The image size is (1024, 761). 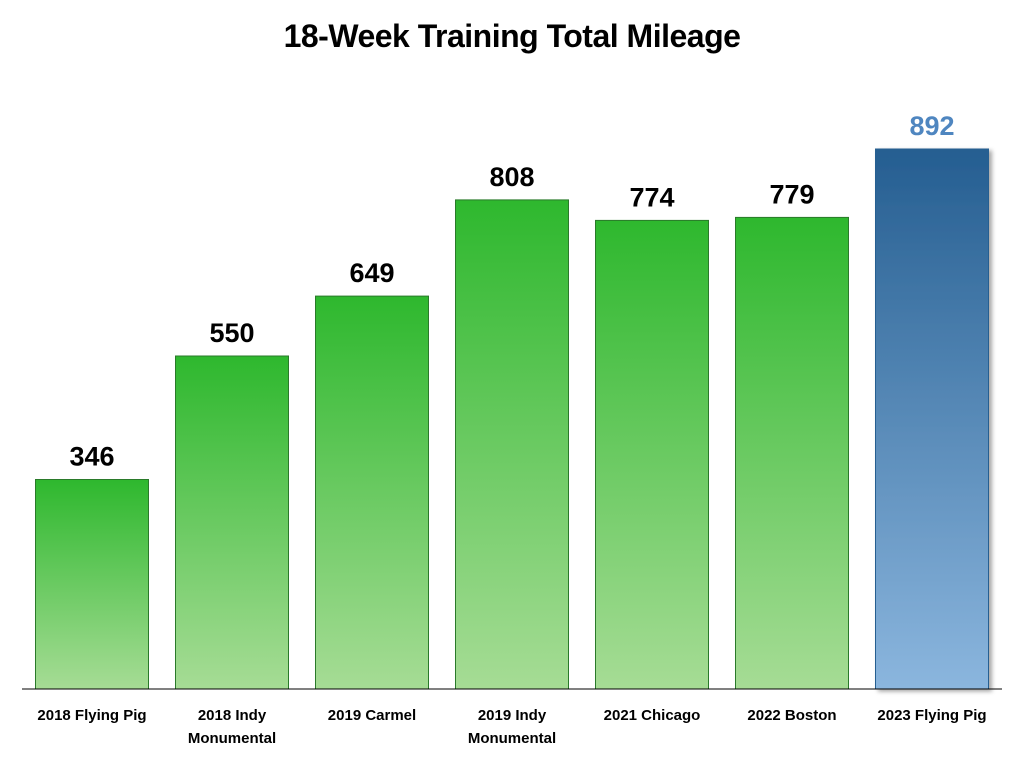 What do you see at coordinates (91, 457) in the screenshot?
I see `data-label-0: 346` at bounding box center [91, 457].